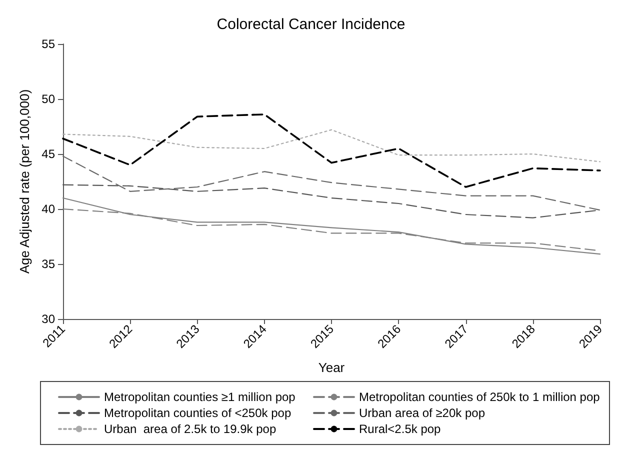  Describe the element at coordinates (49, 264) in the screenshot. I see `y-tick-label: 35` at that location.